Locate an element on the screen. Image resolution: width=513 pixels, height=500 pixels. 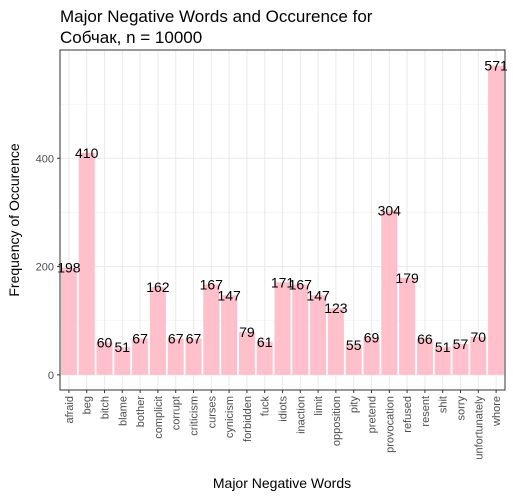
bar-idiots is located at coordinates (282, 328).